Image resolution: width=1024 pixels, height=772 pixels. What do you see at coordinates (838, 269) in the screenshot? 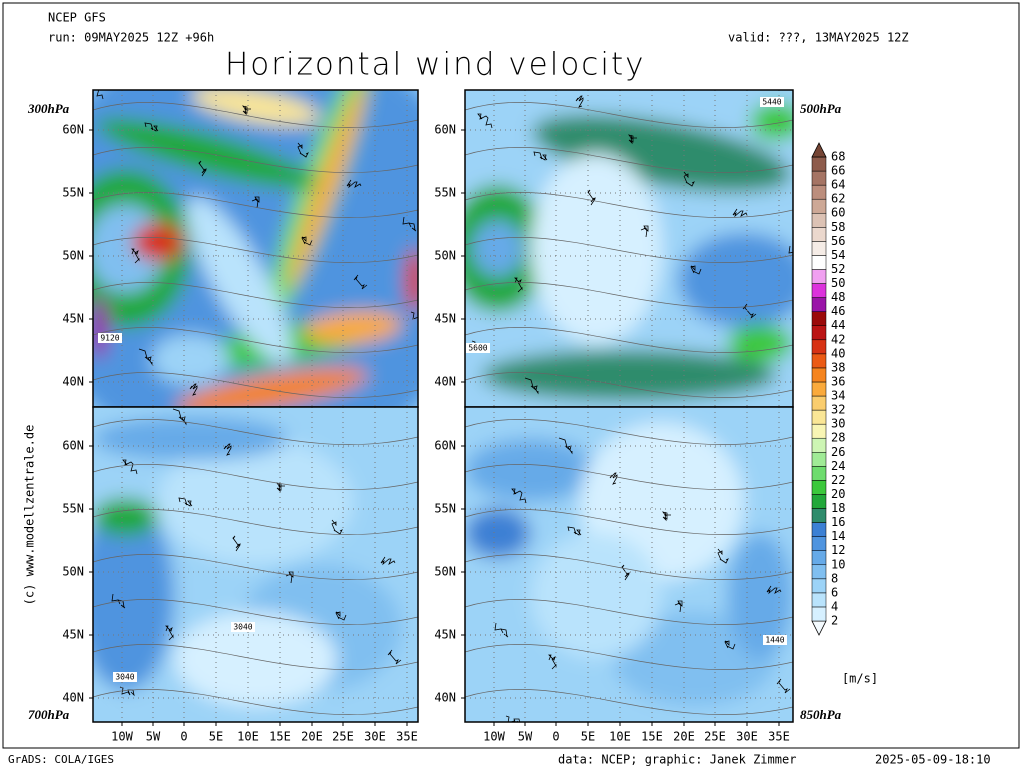
I see `colorbar-label: 52` at bounding box center [838, 269].